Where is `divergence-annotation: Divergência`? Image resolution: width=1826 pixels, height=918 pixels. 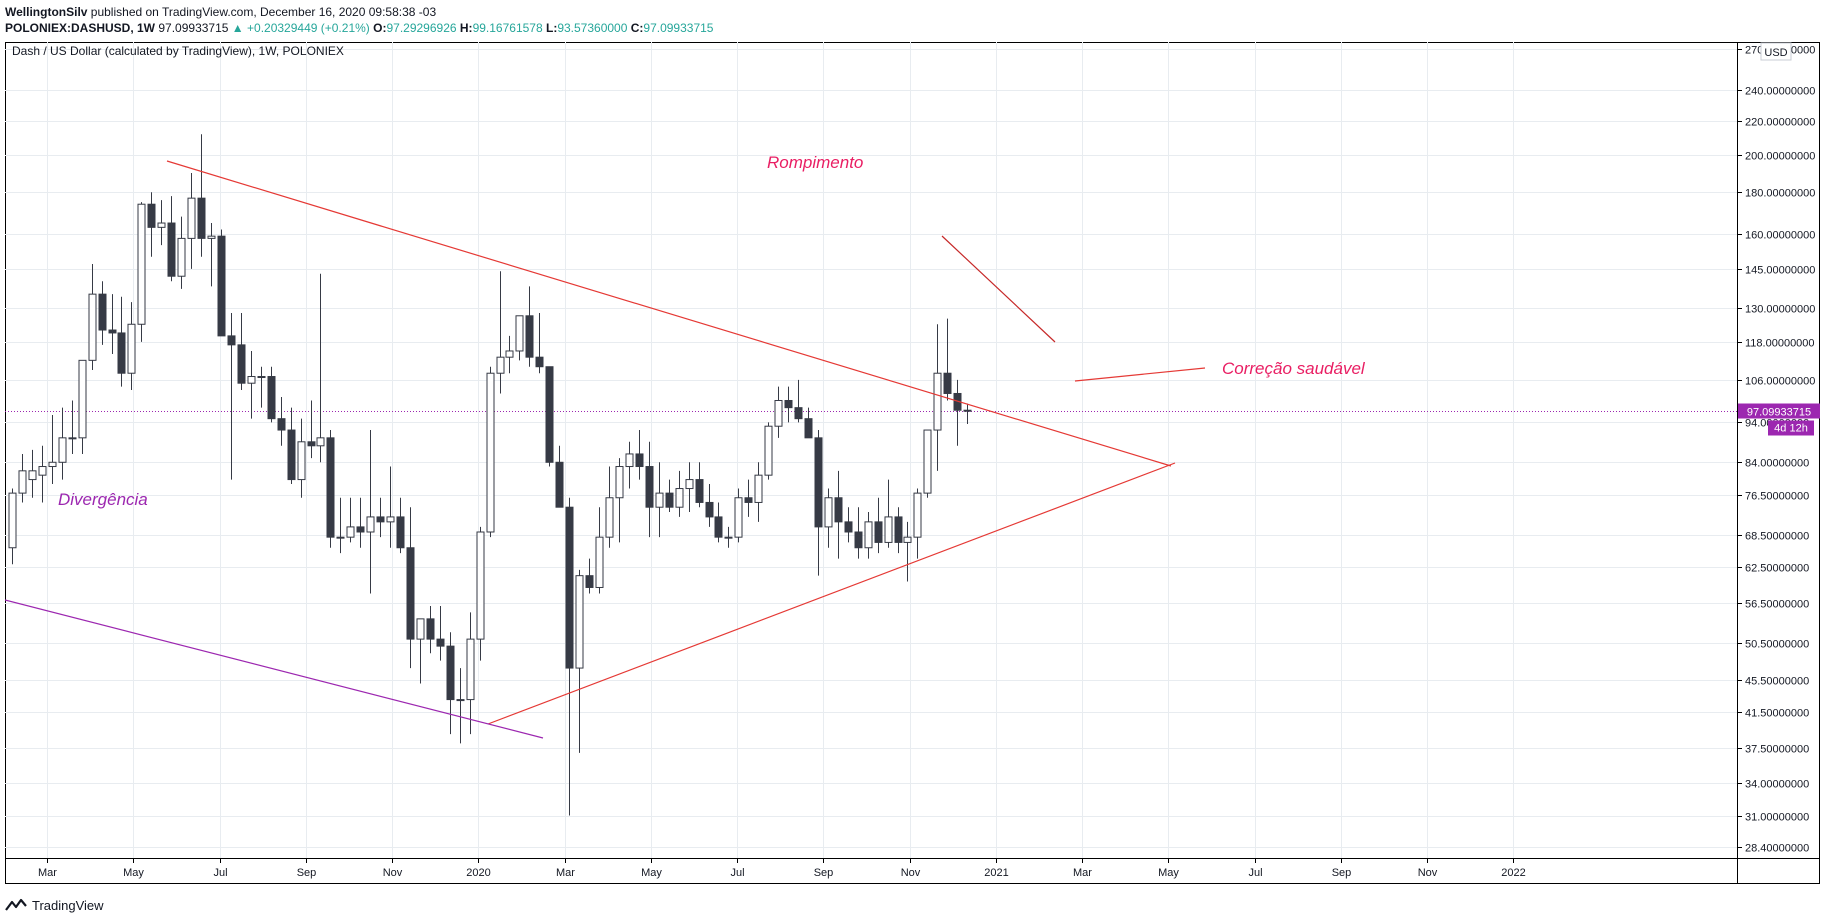 divergence-annotation: Divergência is located at coordinates (103, 499).